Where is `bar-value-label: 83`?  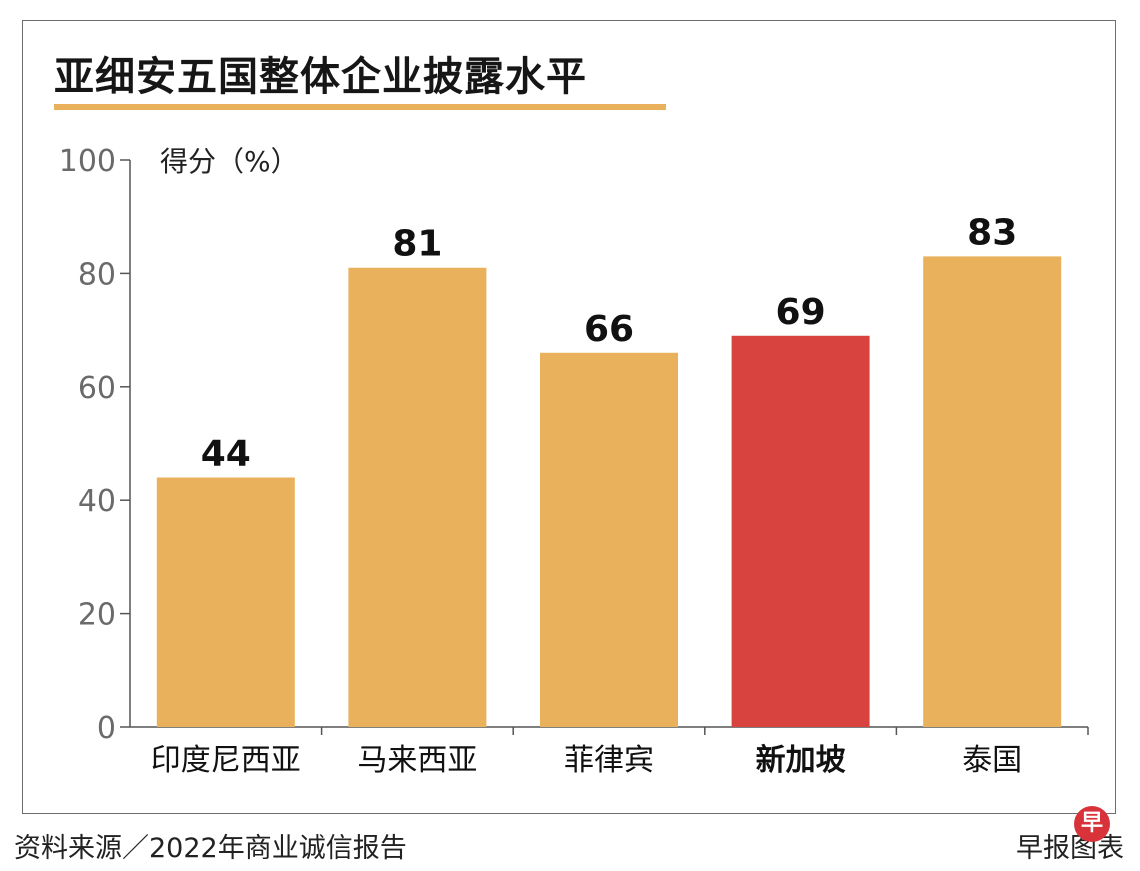
bar-value-label: 83 is located at coordinates (992, 232).